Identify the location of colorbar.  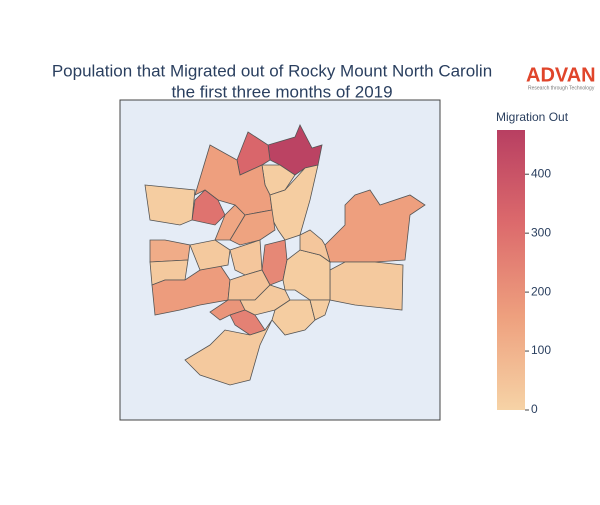
(511, 270).